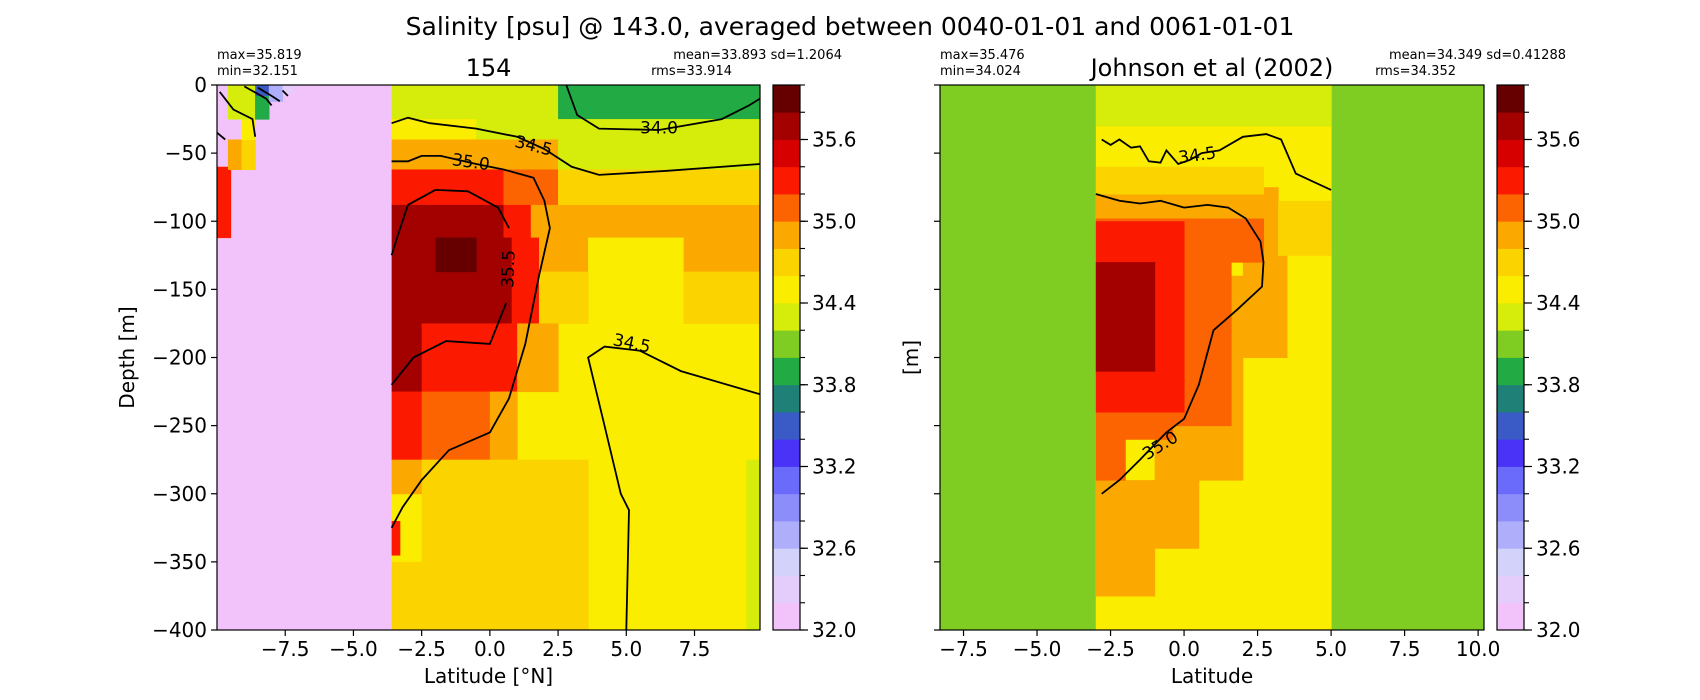 The width and height of the screenshot is (1700, 700). What do you see at coordinates (1258, 649) in the screenshot?
I see `x-tick-label: 2.5` at bounding box center [1258, 649].